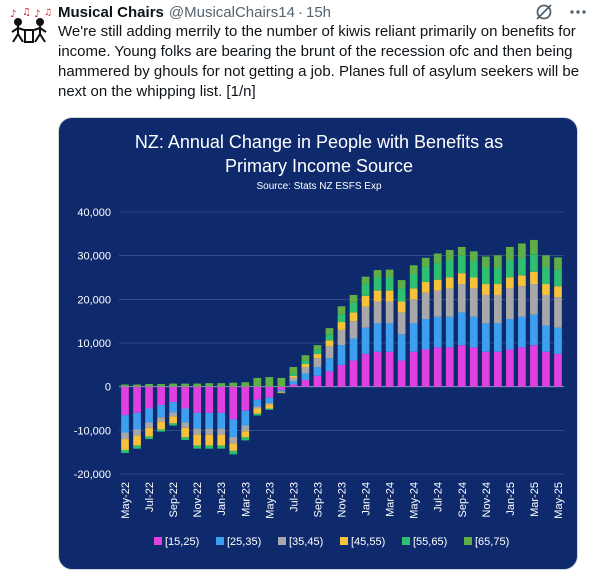 The image size is (600, 579). What do you see at coordinates (439, 497) in the screenshot?
I see `x-tick-label: Jul-24` at bounding box center [439, 497].